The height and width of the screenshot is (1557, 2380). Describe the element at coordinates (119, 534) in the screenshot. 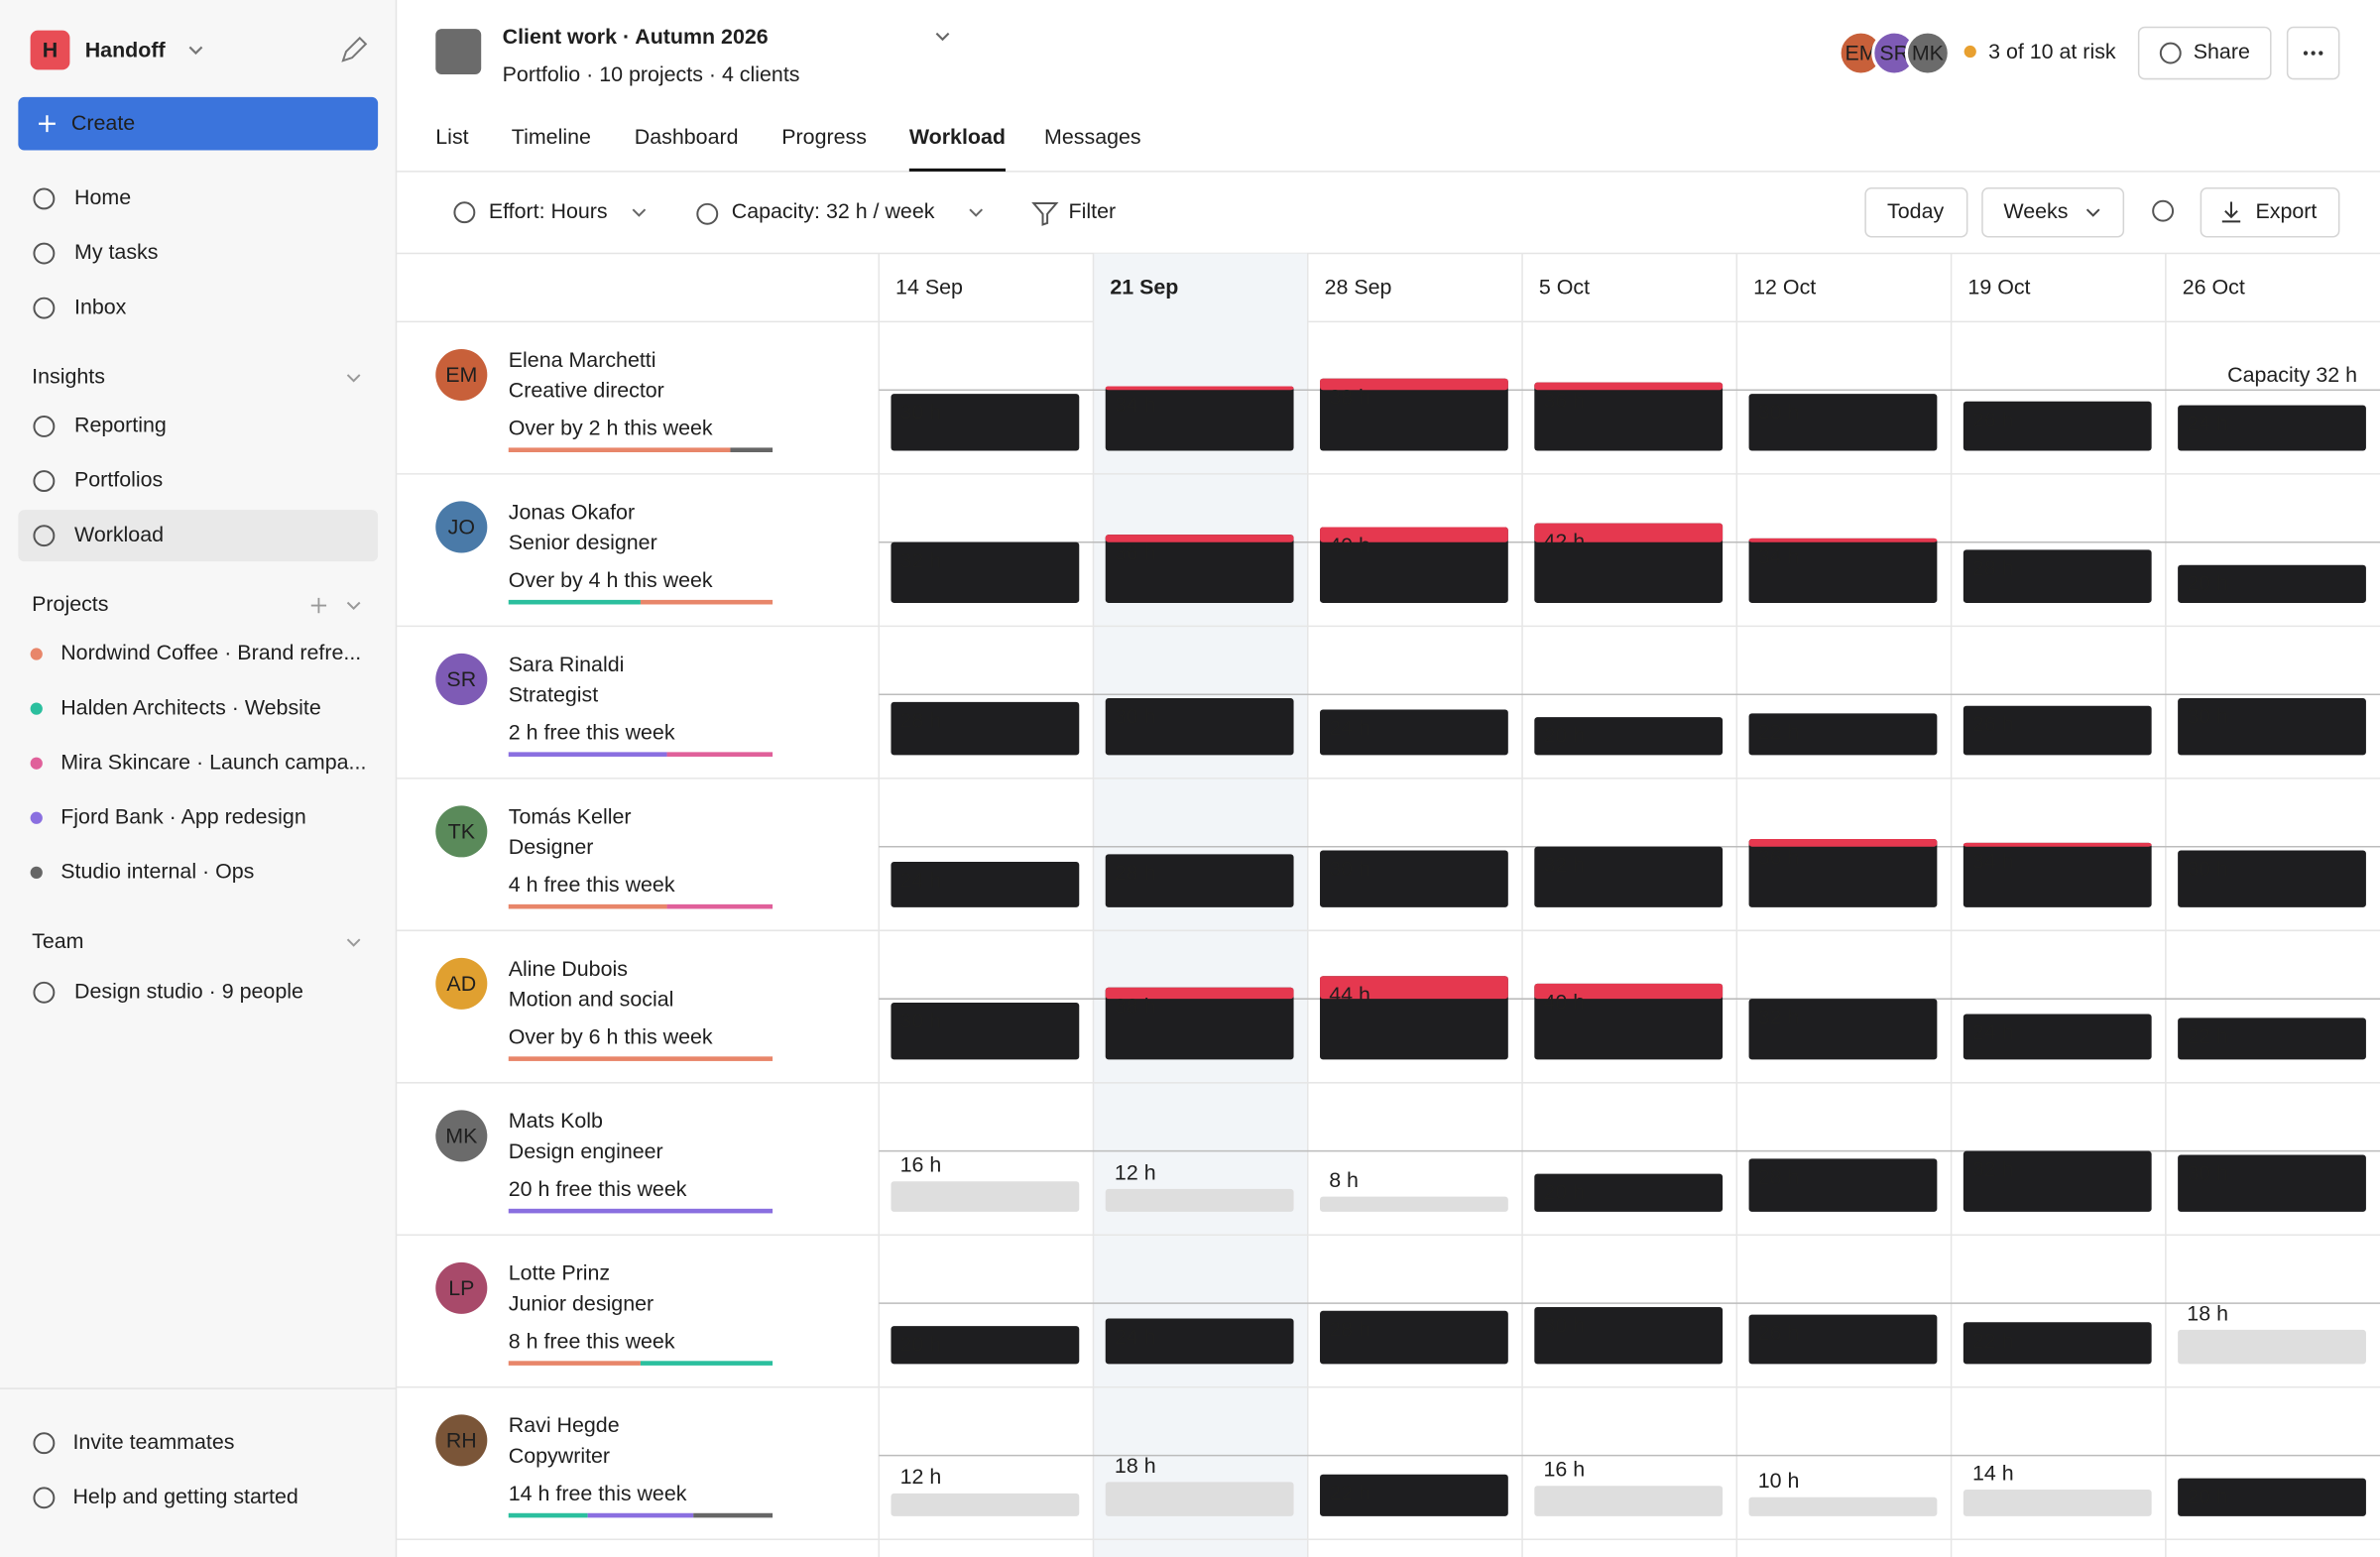

I see `nav-item: Workload` at that location.